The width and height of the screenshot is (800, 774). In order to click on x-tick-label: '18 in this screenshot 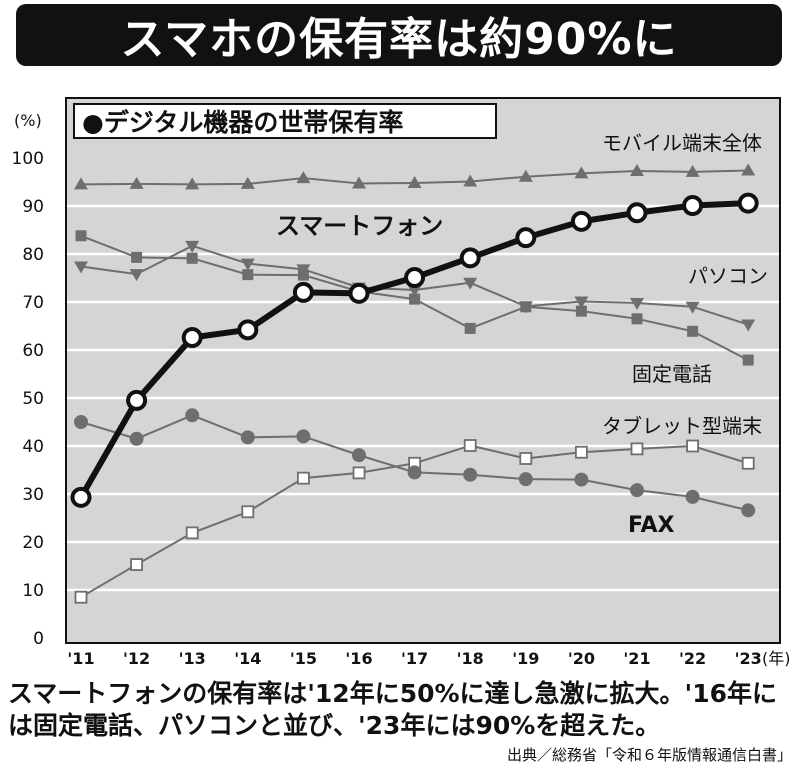, I will do `click(470, 658)`.